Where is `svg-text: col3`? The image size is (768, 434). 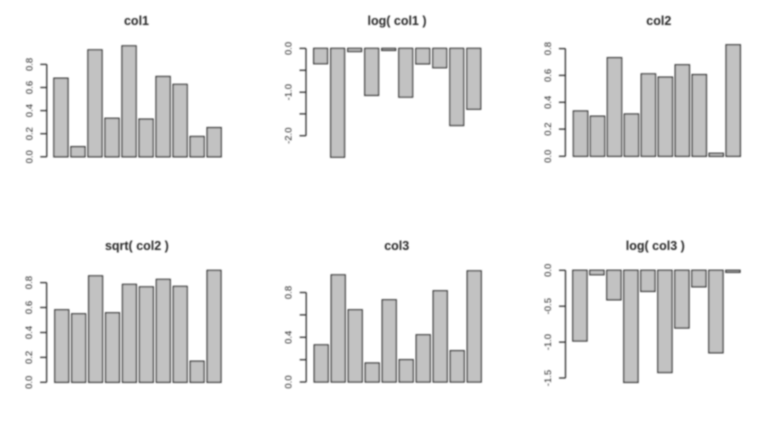 svg-text: col3 is located at coordinates (396, 246).